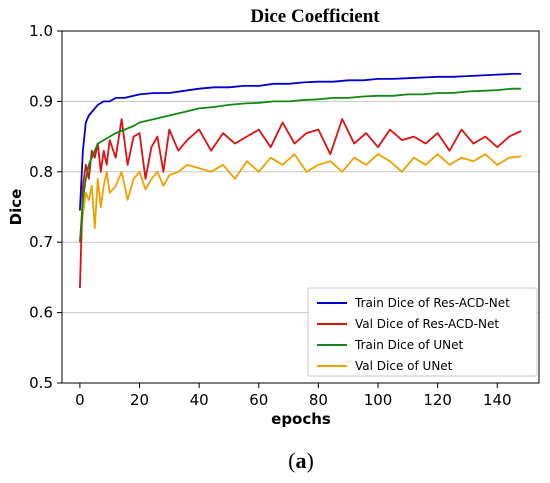  Describe the element at coordinates (41, 242) in the screenshot. I see `y-tick-label: 0.7` at that location.